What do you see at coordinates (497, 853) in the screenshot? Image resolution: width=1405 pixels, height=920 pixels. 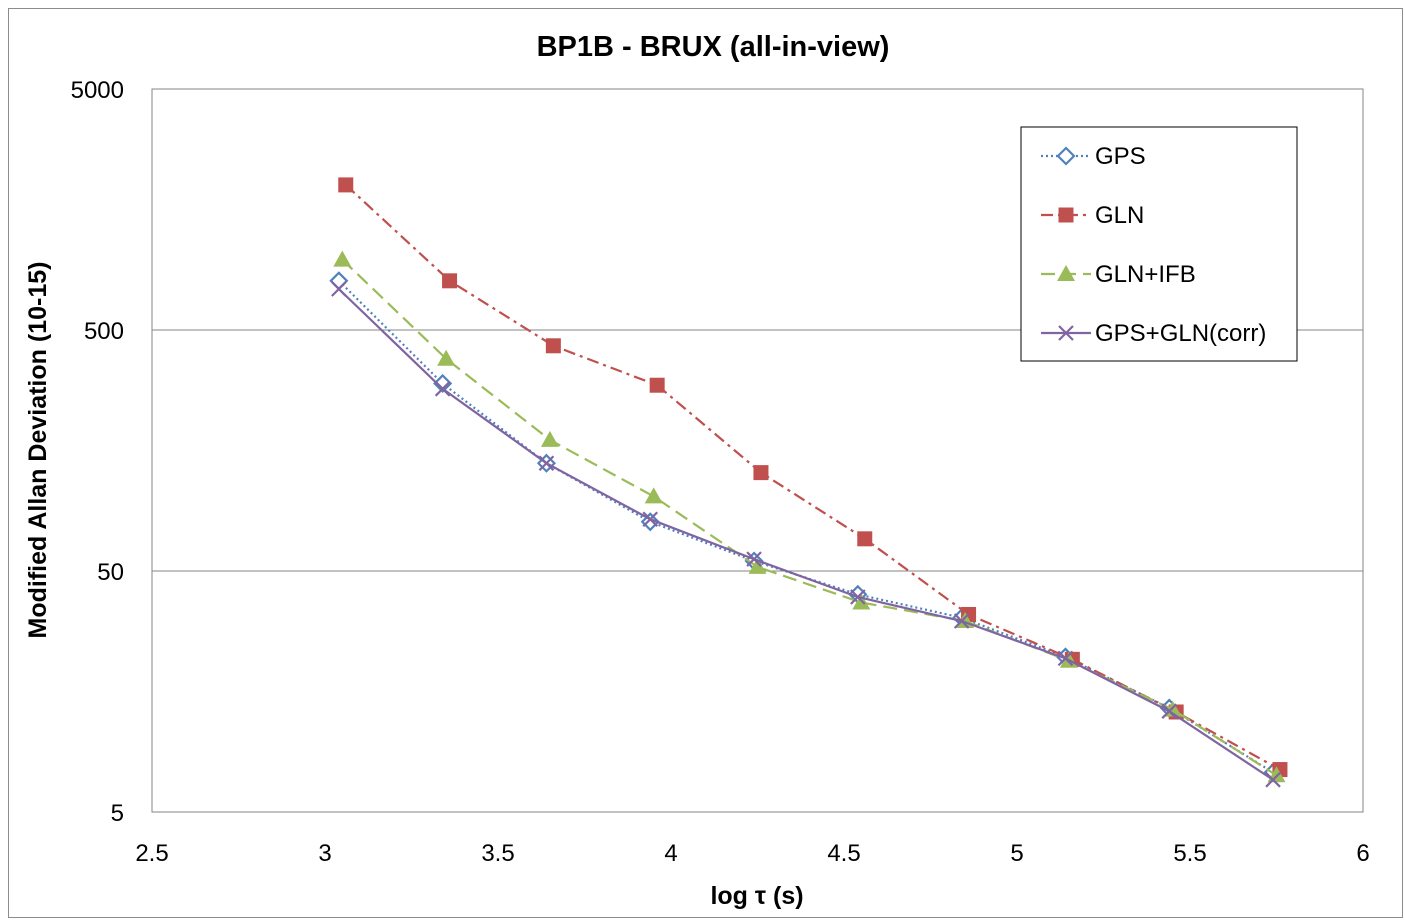 I see `x-tick-label: 3.5` at bounding box center [497, 853].